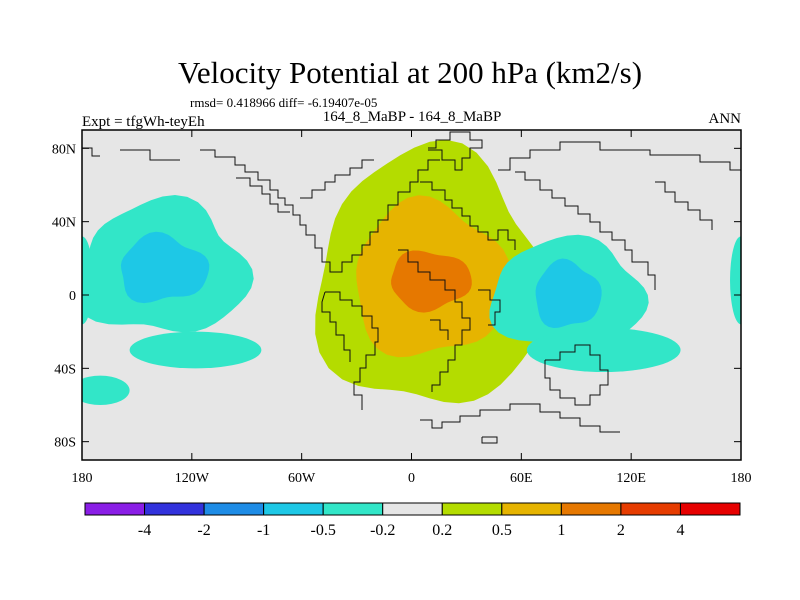  I want to click on colorbar-label: -2, so click(203, 530).